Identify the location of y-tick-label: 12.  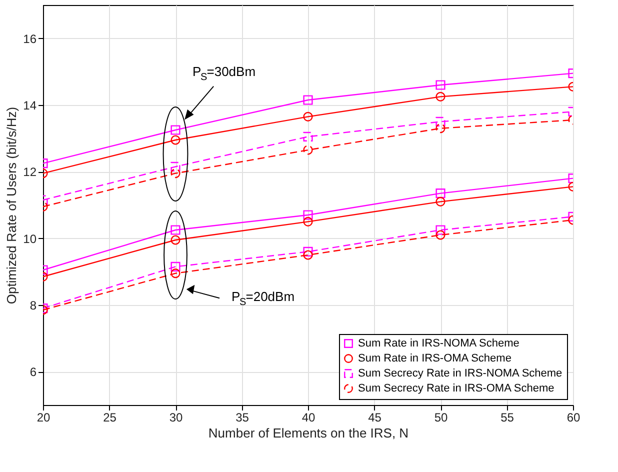
(30, 172).